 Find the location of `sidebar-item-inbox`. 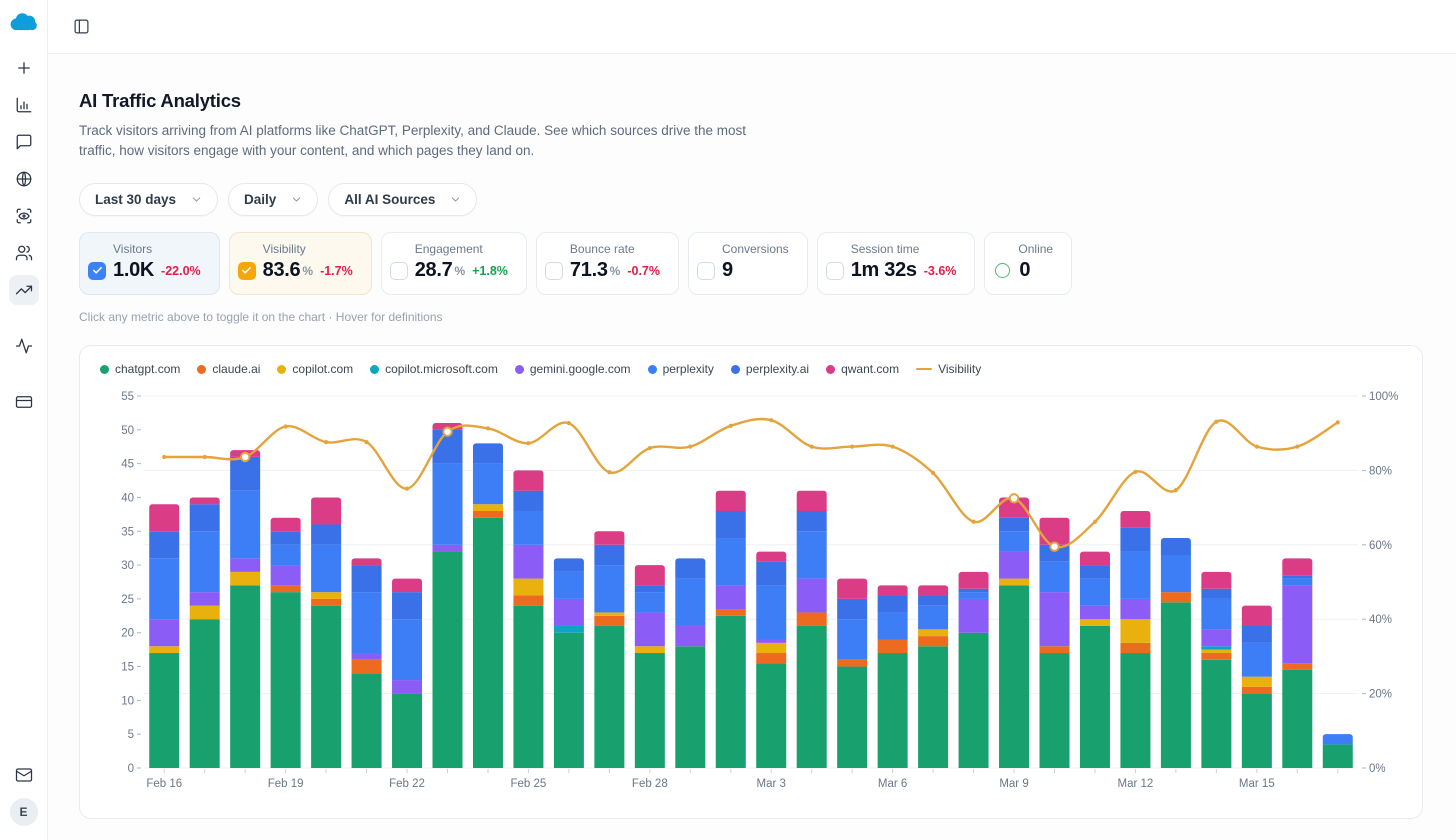

sidebar-item-inbox is located at coordinates (24, 775).